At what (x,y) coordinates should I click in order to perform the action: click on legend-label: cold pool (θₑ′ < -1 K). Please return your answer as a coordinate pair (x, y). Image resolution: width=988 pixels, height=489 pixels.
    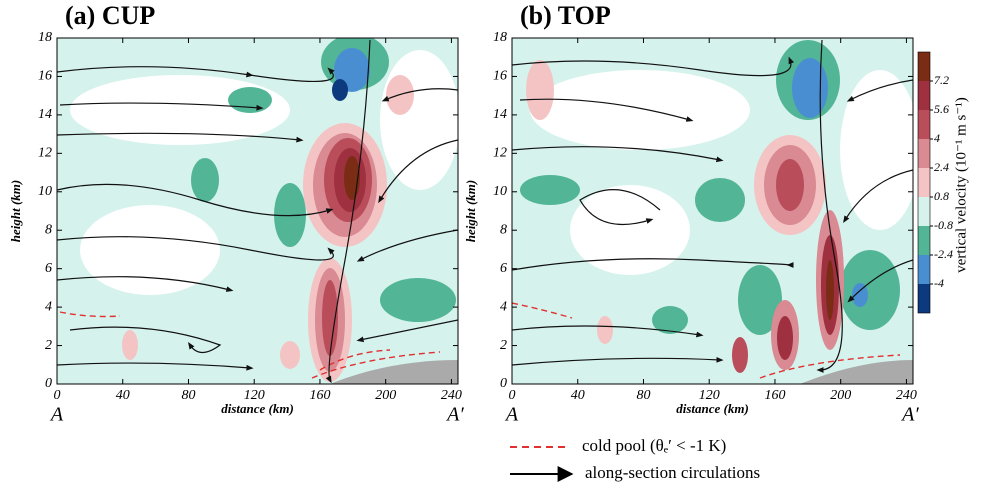
    Looking at the image, I should click on (654, 445).